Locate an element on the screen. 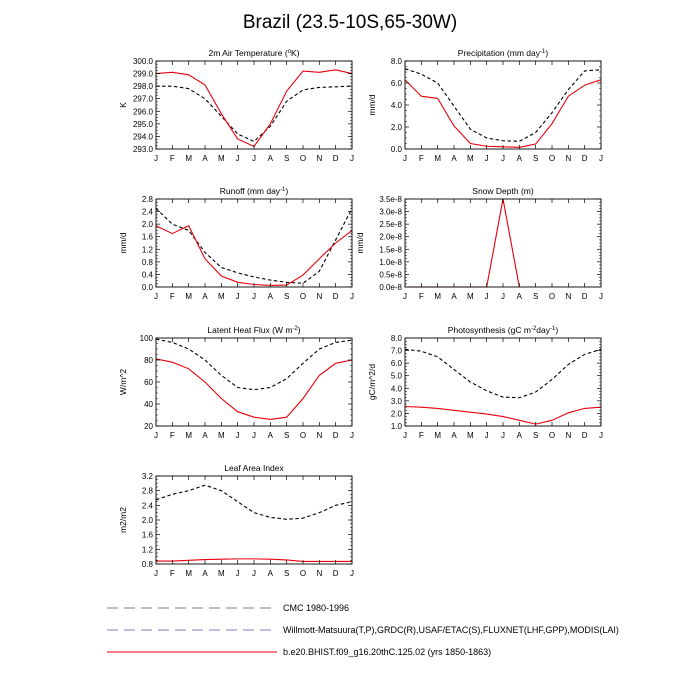 This screenshot has height=700, width=700. panel-title-text: Latent Heat Flux (W m is located at coordinates (249, 330).